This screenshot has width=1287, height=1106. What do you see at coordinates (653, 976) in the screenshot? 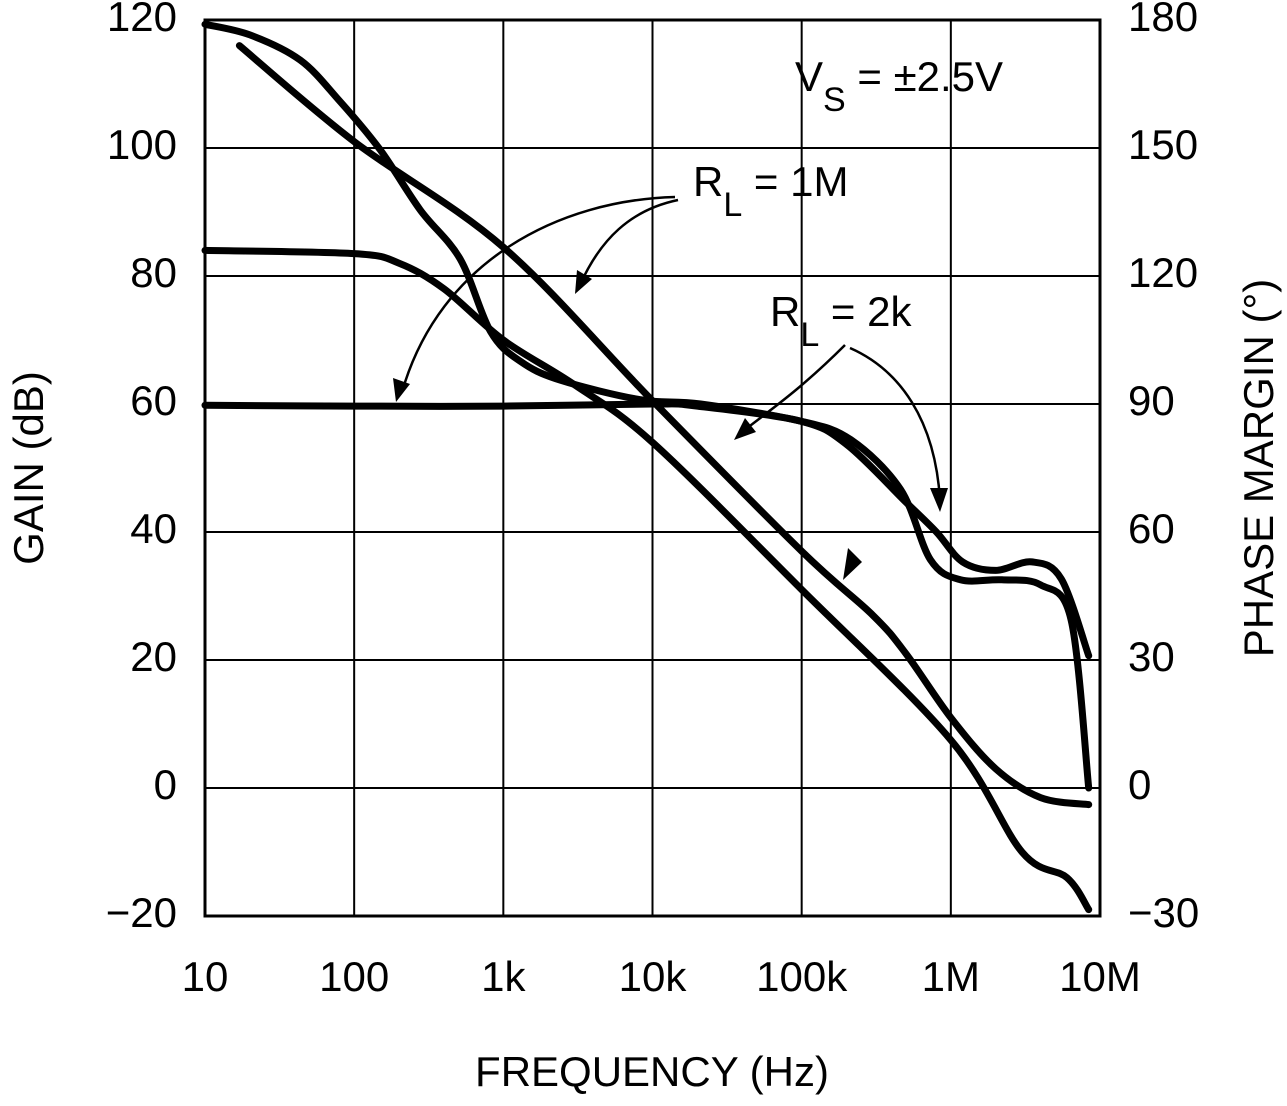
I see `x-tick-label: 10k` at bounding box center [653, 976].